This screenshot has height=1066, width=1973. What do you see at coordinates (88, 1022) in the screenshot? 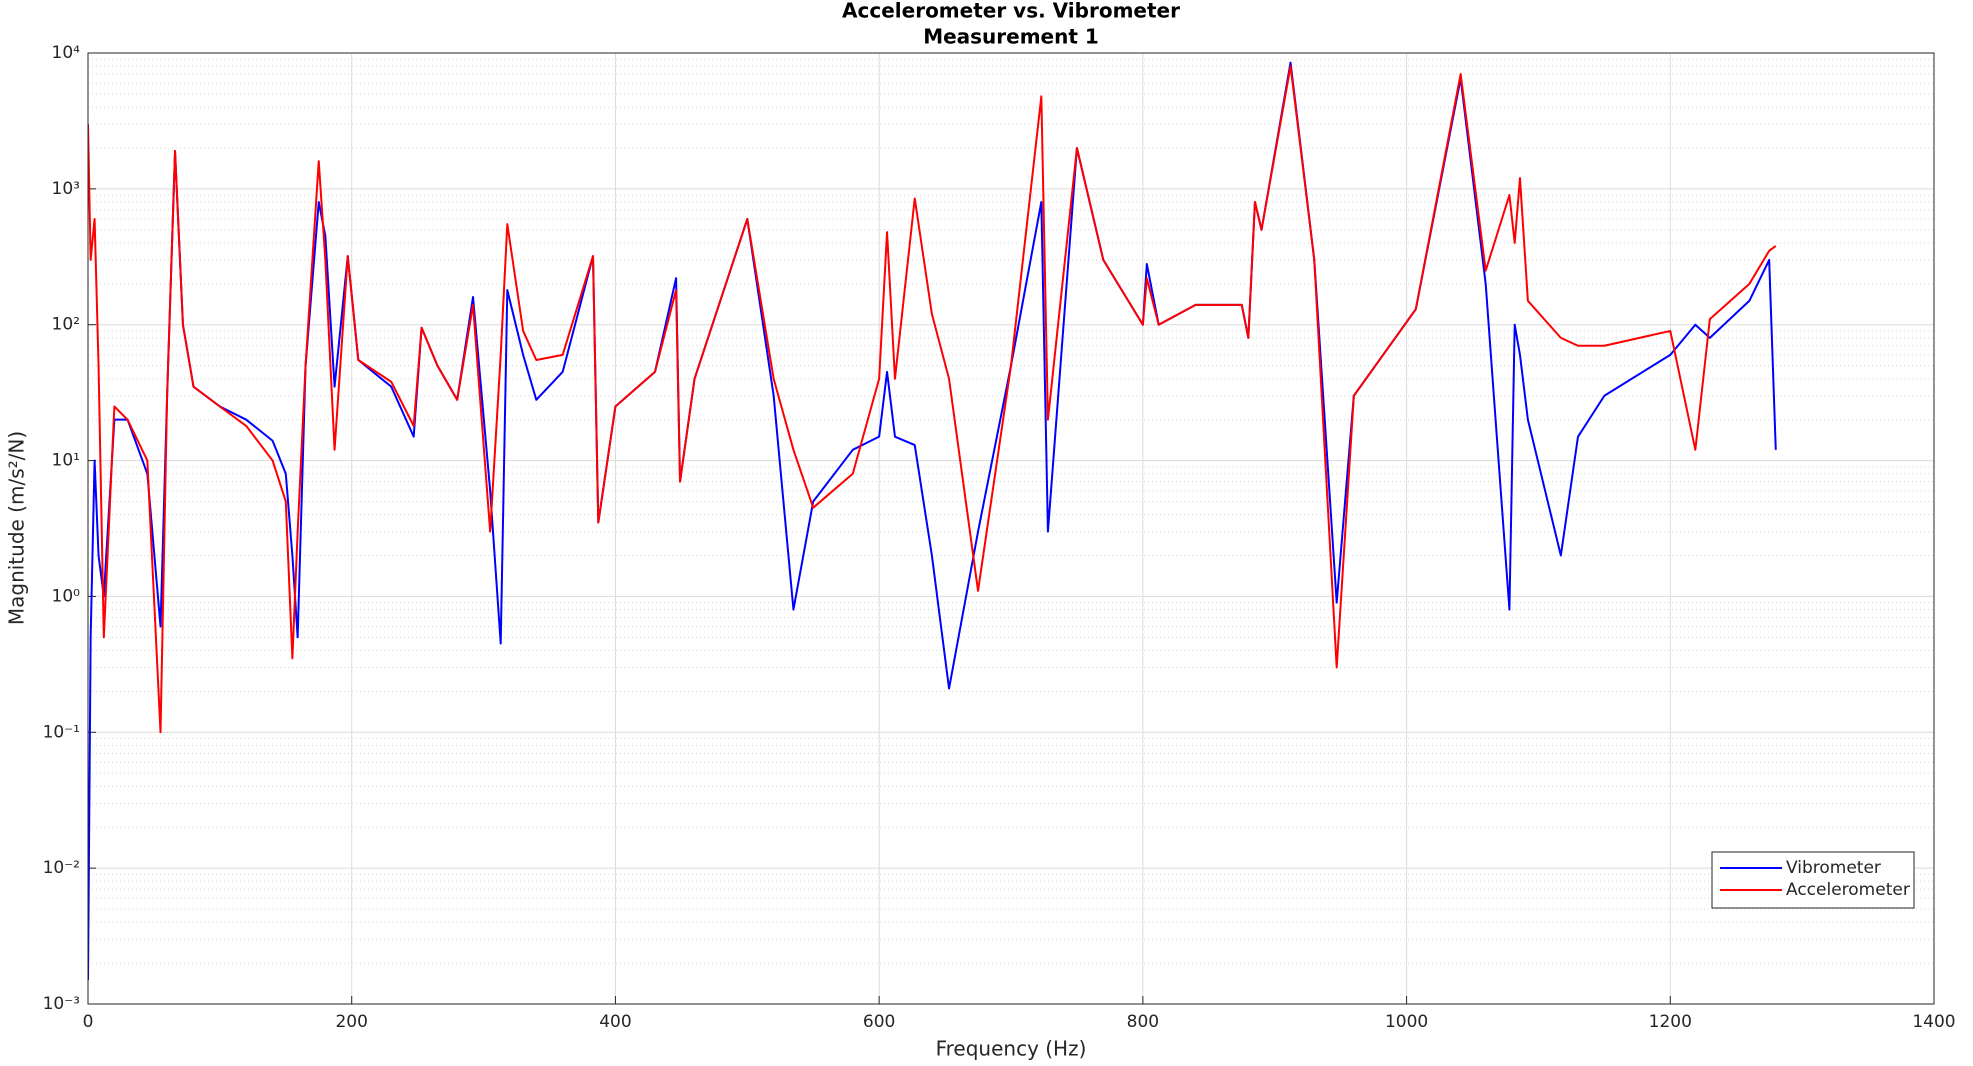
I see `x-tick-label: 0` at bounding box center [88, 1022].